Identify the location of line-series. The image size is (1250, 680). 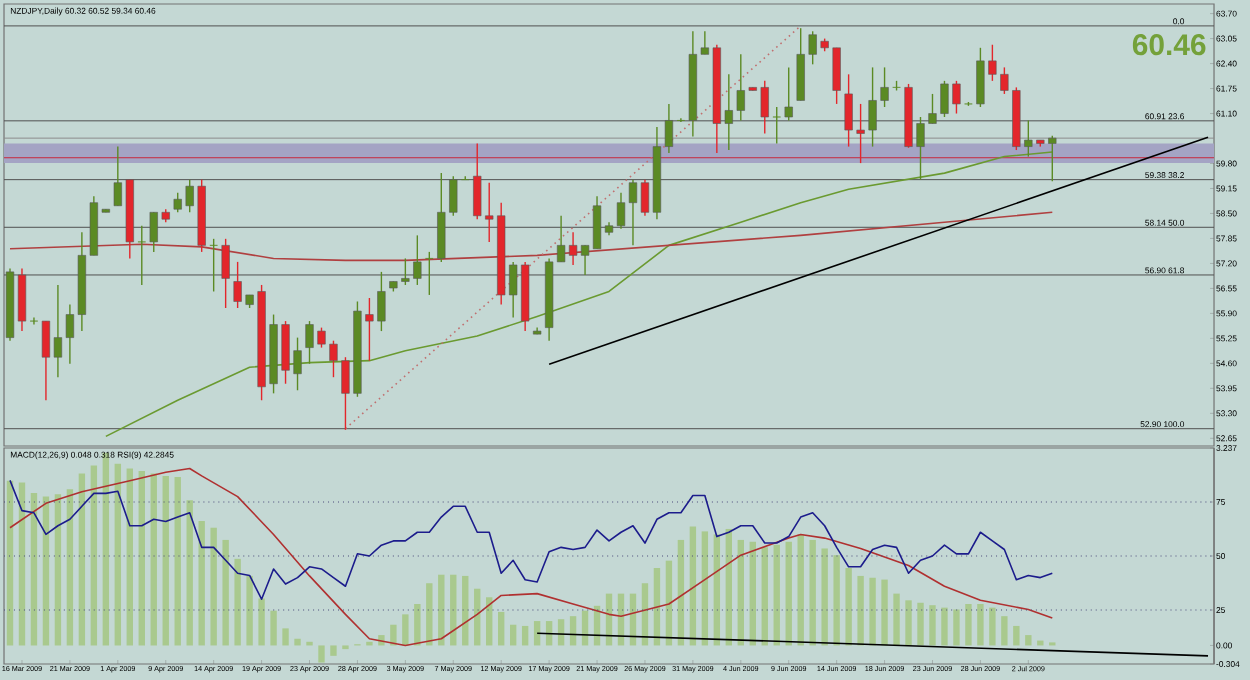
(531, 539).